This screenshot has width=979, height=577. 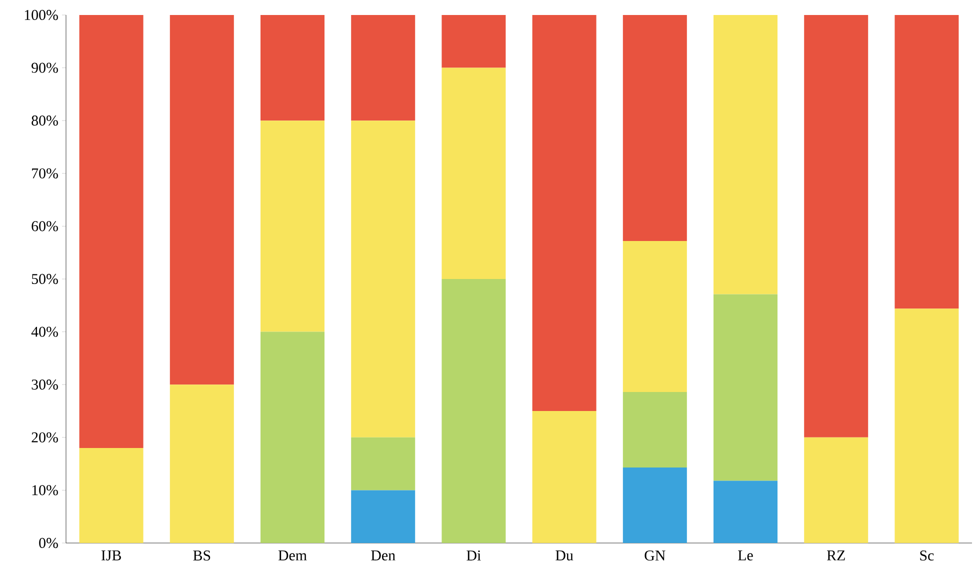 What do you see at coordinates (45, 226) in the screenshot?
I see `y-tick-label: 60%` at bounding box center [45, 226].